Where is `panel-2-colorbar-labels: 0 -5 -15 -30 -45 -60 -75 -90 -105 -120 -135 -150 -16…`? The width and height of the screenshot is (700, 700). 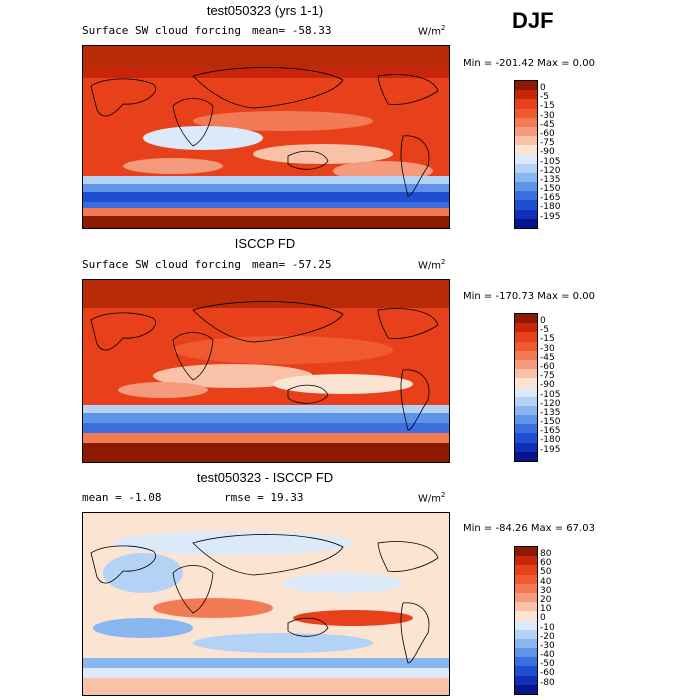 panel-2-colorbar-labels: 0 -5 -15 -30 -45 -60 -75 -90 -105 -120 -135 -150 -16… is located at coordinates (550, 385).